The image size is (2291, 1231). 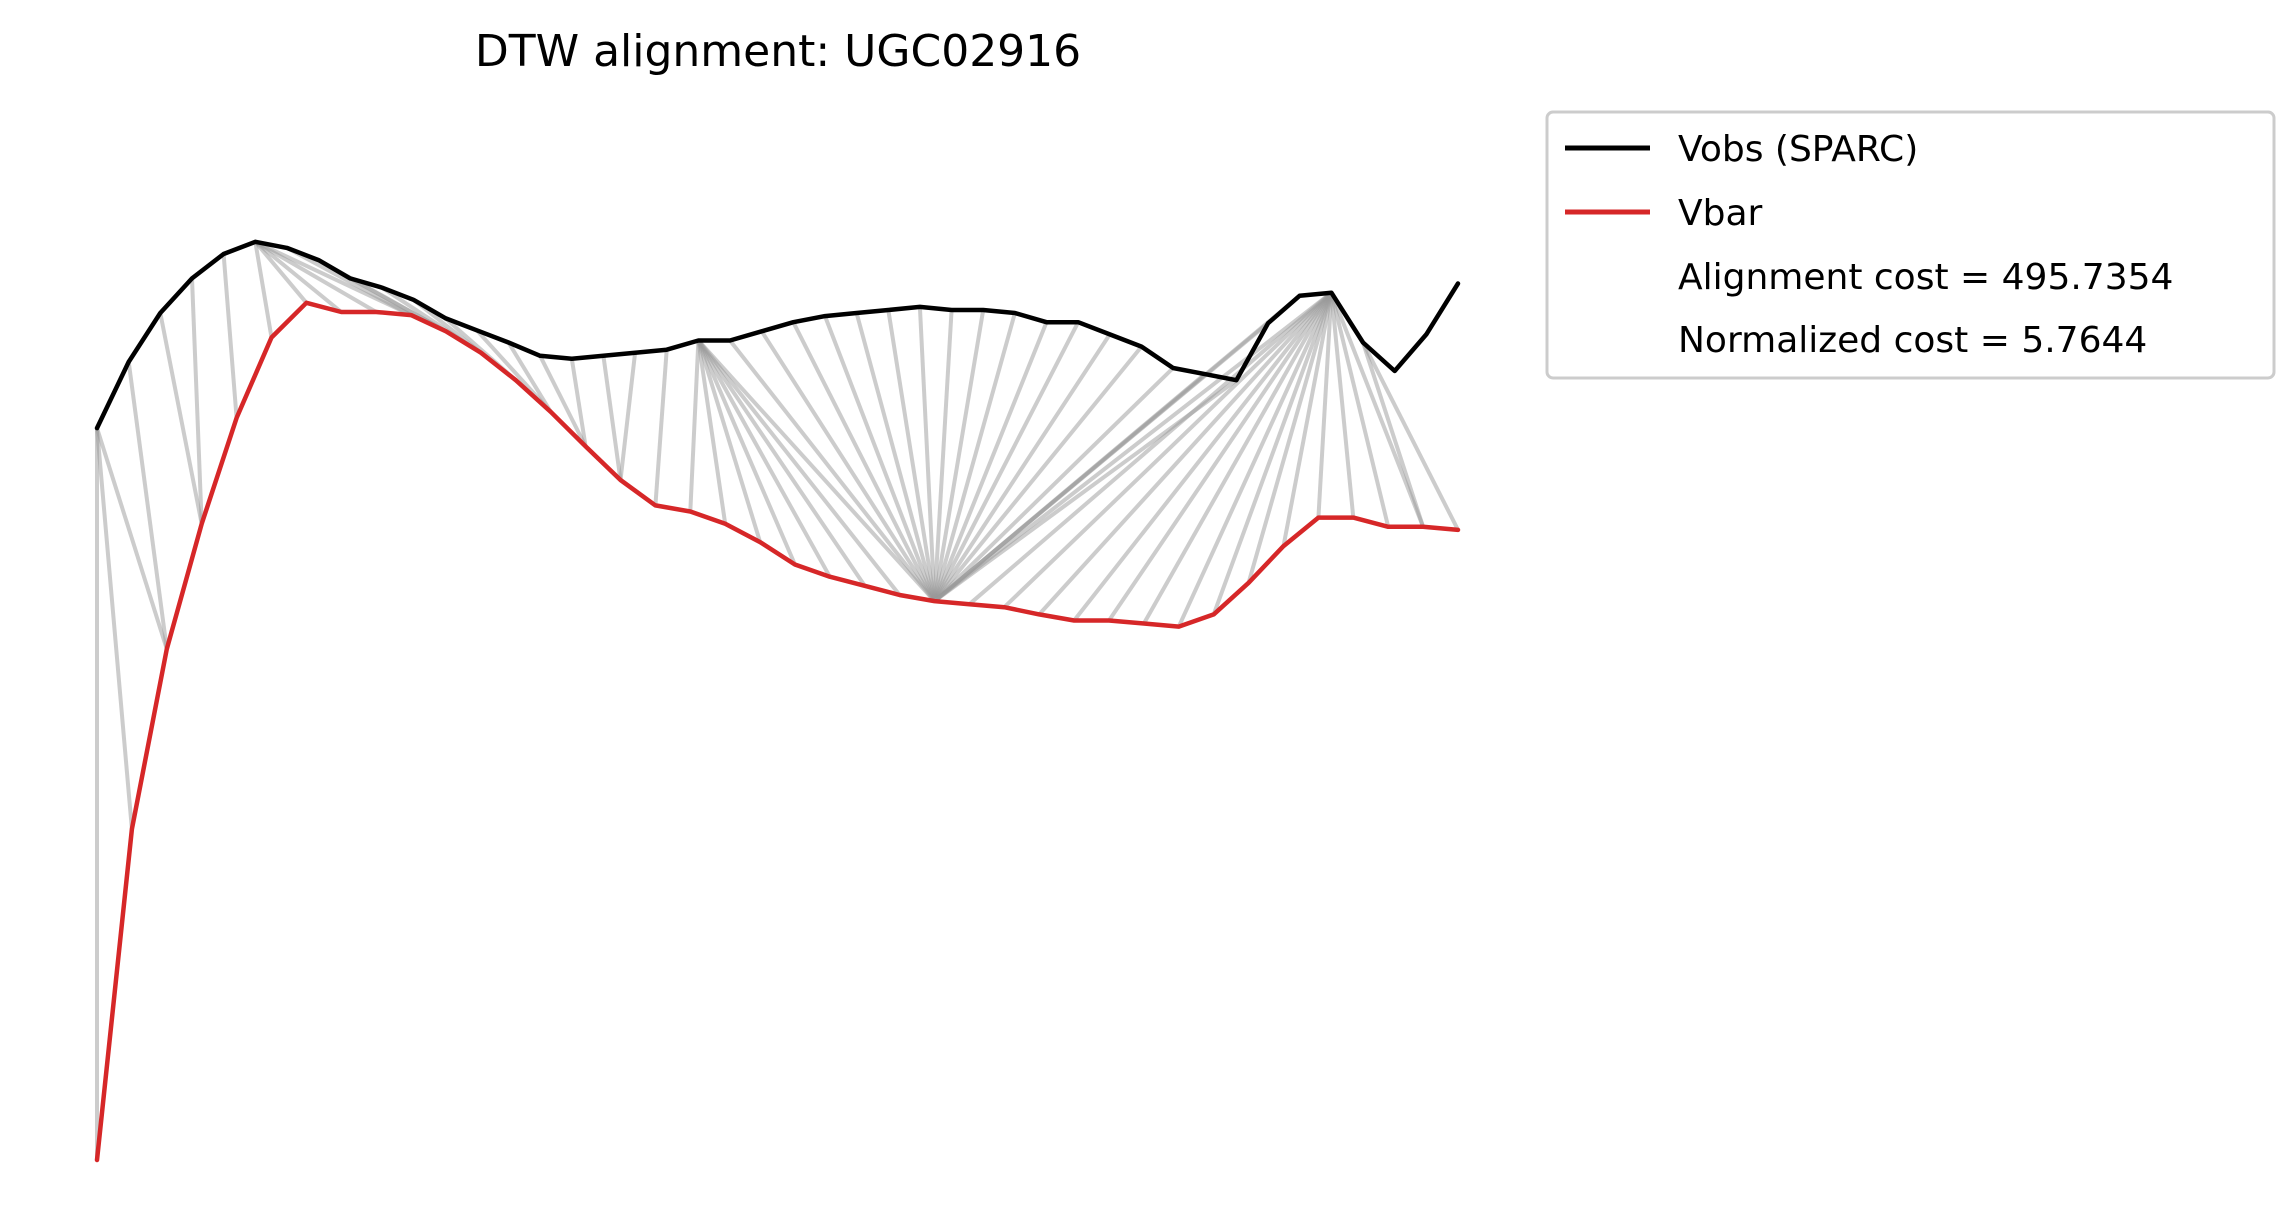 I want to click on legend-label-vbar: Vbar, so click(x=1720, y=213).